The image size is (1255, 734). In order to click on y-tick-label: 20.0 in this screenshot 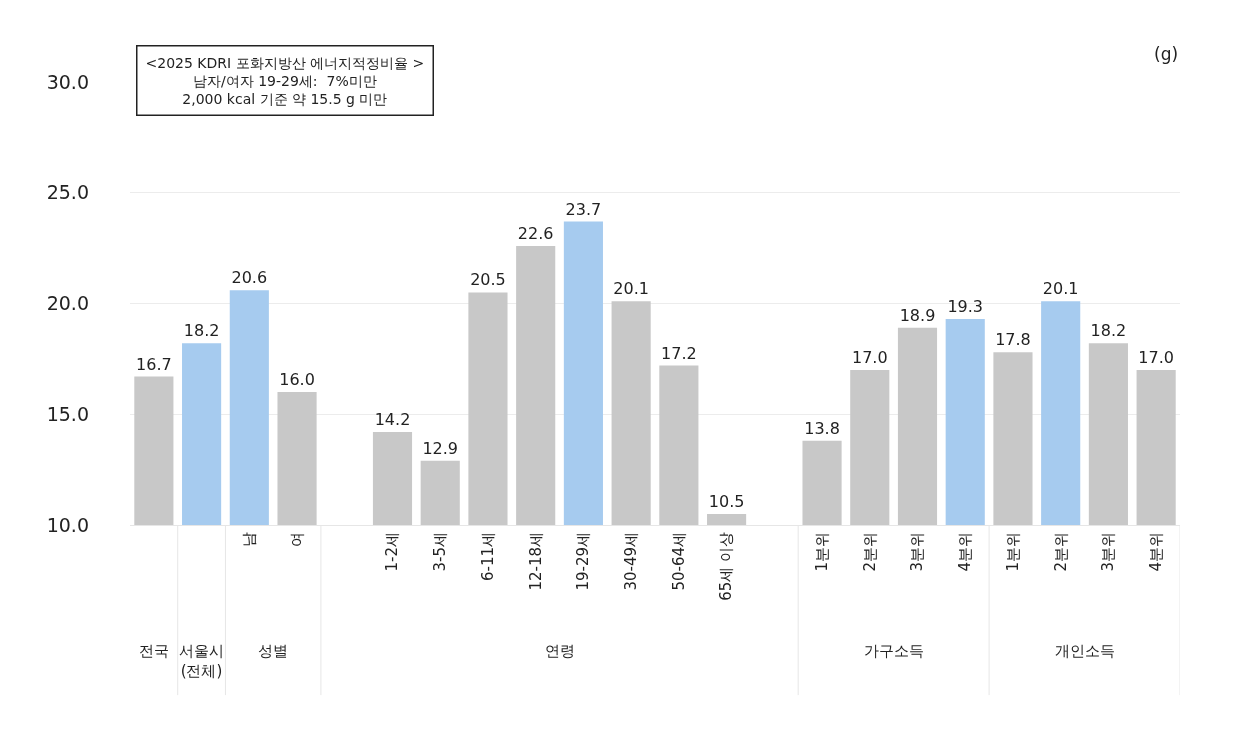, I will do `click(67, 303)`.